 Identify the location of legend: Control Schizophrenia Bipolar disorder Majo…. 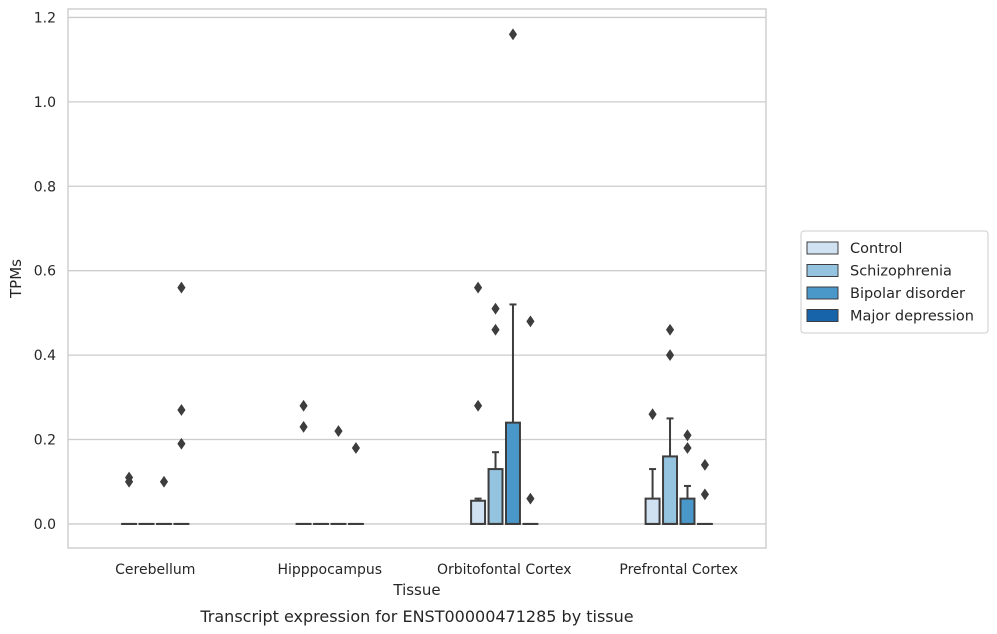
(894, 282).